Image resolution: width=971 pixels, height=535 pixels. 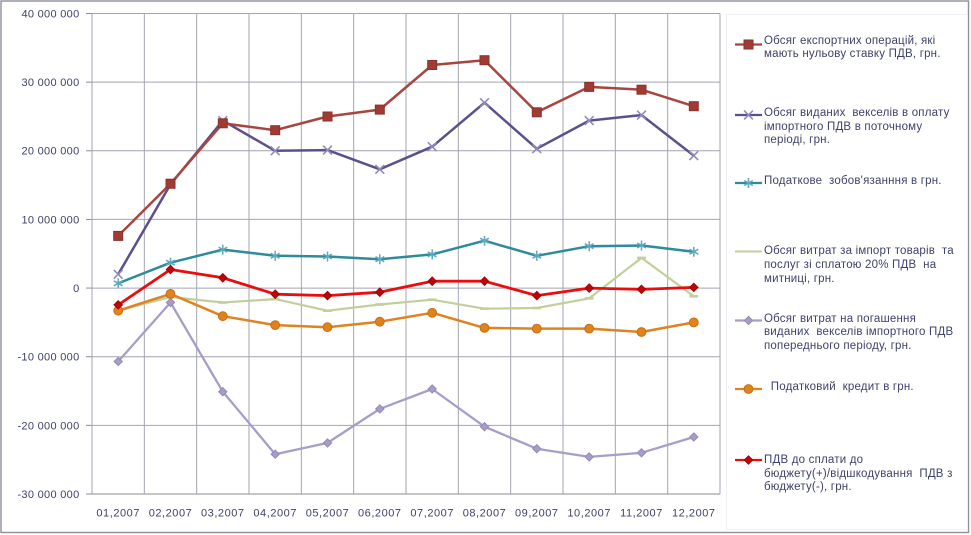 I want to click on svg-text: 09,2007, so click(x=537, y=514).